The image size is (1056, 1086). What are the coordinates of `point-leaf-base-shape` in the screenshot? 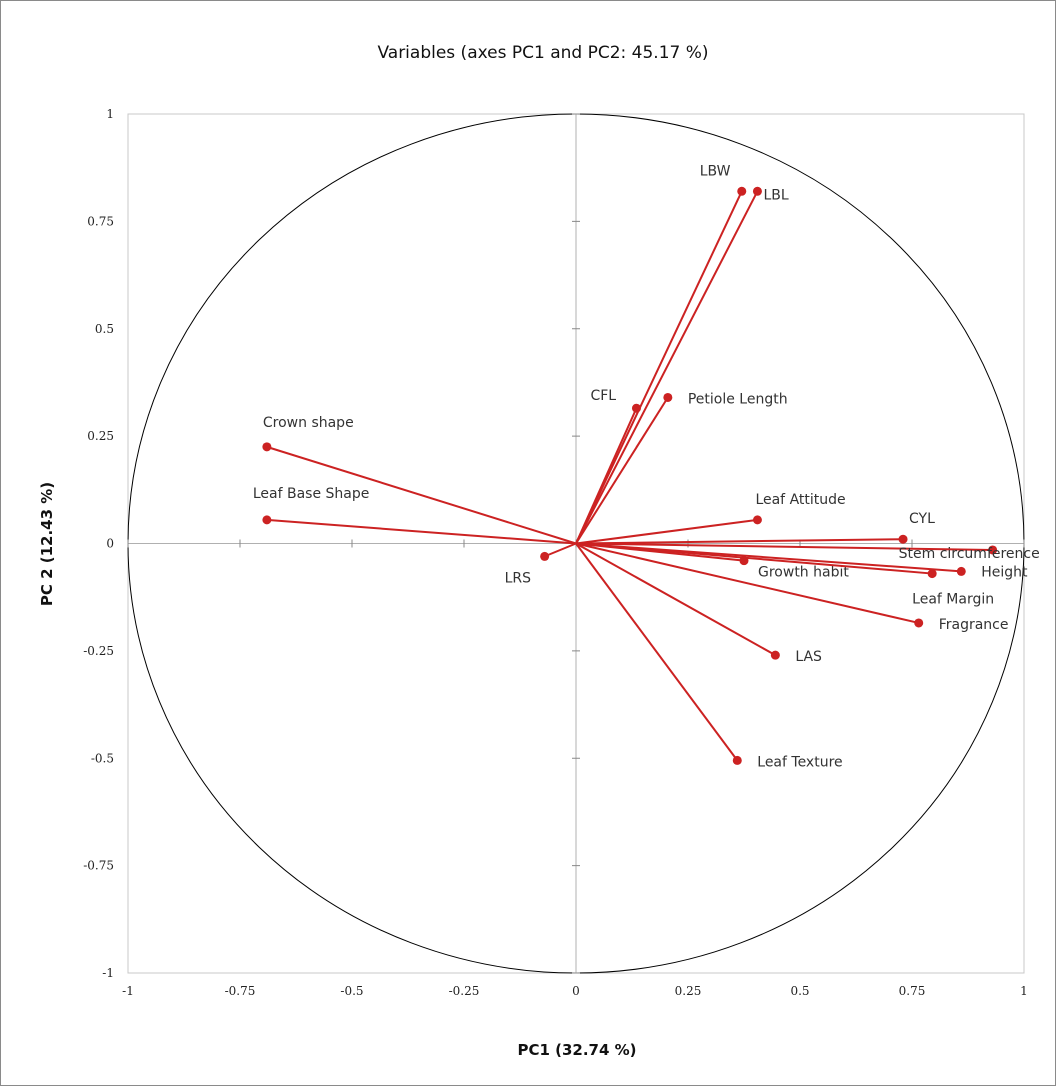 It's located at (267, 520).